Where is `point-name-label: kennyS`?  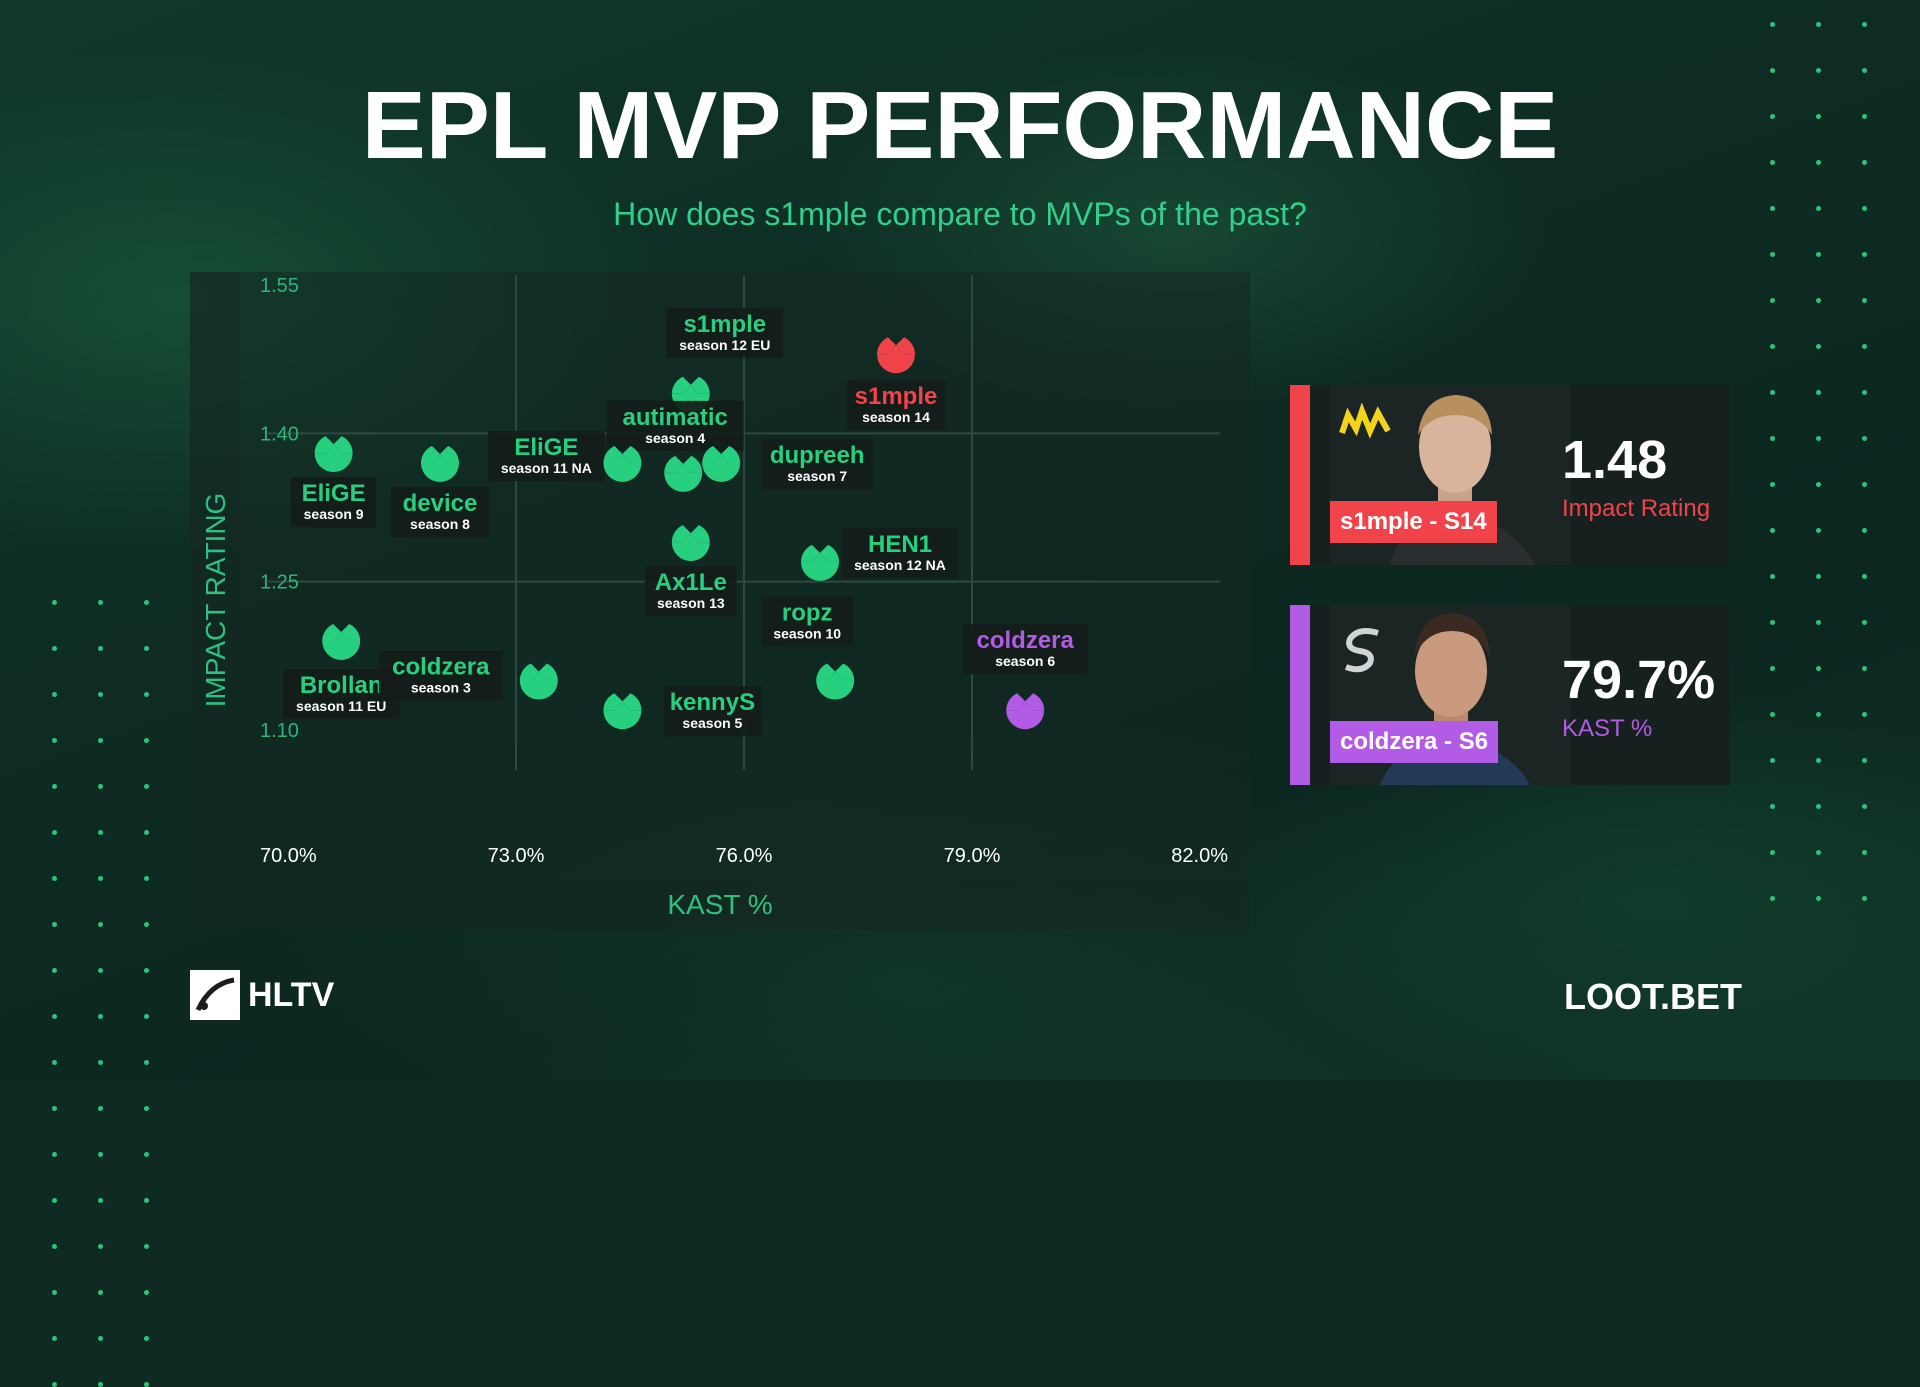
point-name-label: kennyS is located at coordinates (712, 702).